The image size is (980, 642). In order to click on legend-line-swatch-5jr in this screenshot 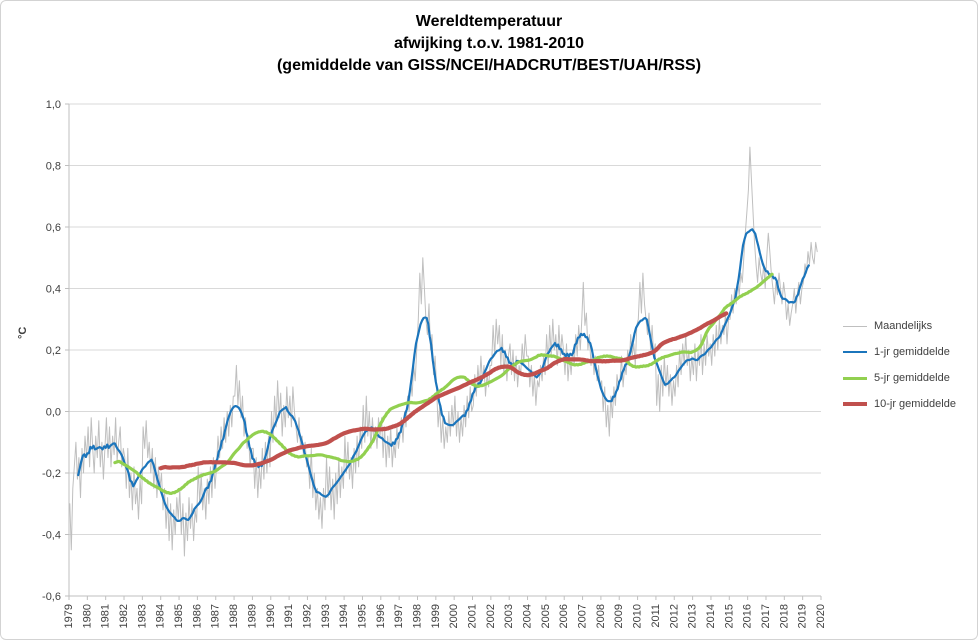, I will do `click(855, 378)`.